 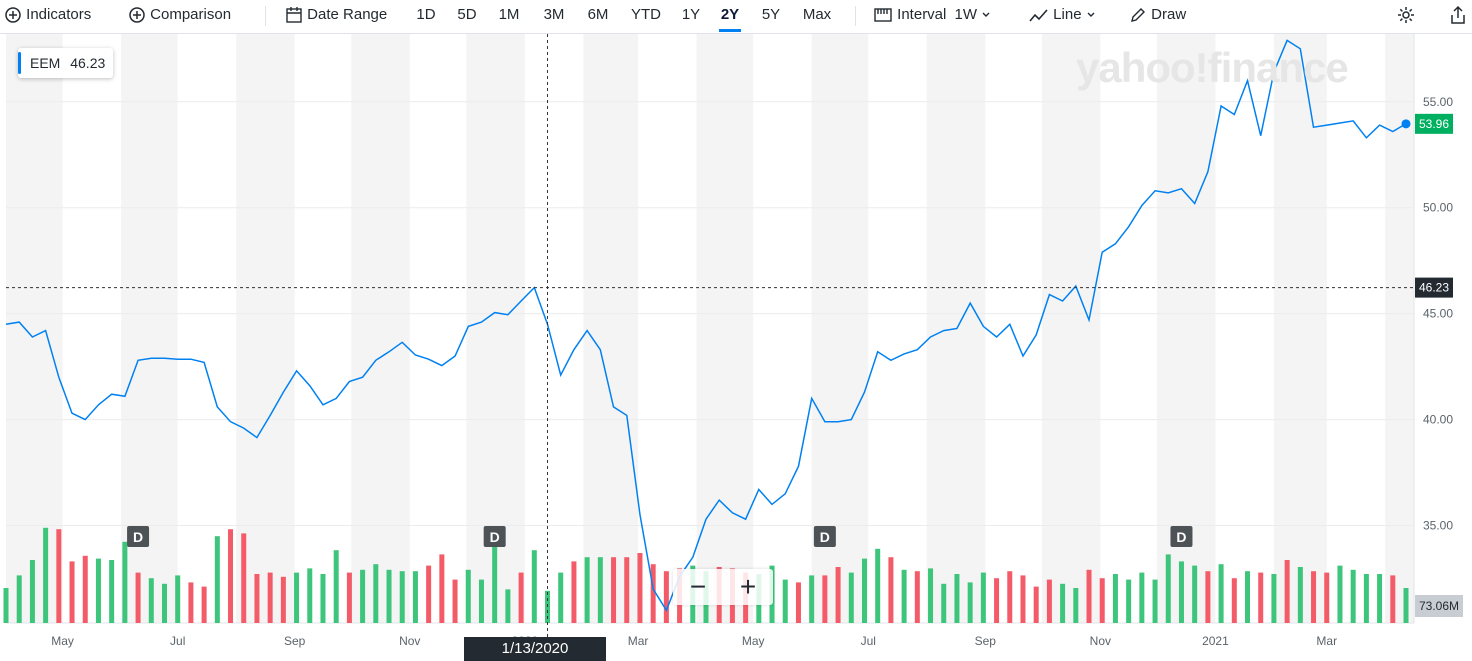 What do you see at coordinates (932, 15) in the screenshot?
I see `interval-button: Interval 1W` at bounding box center [932, 15].